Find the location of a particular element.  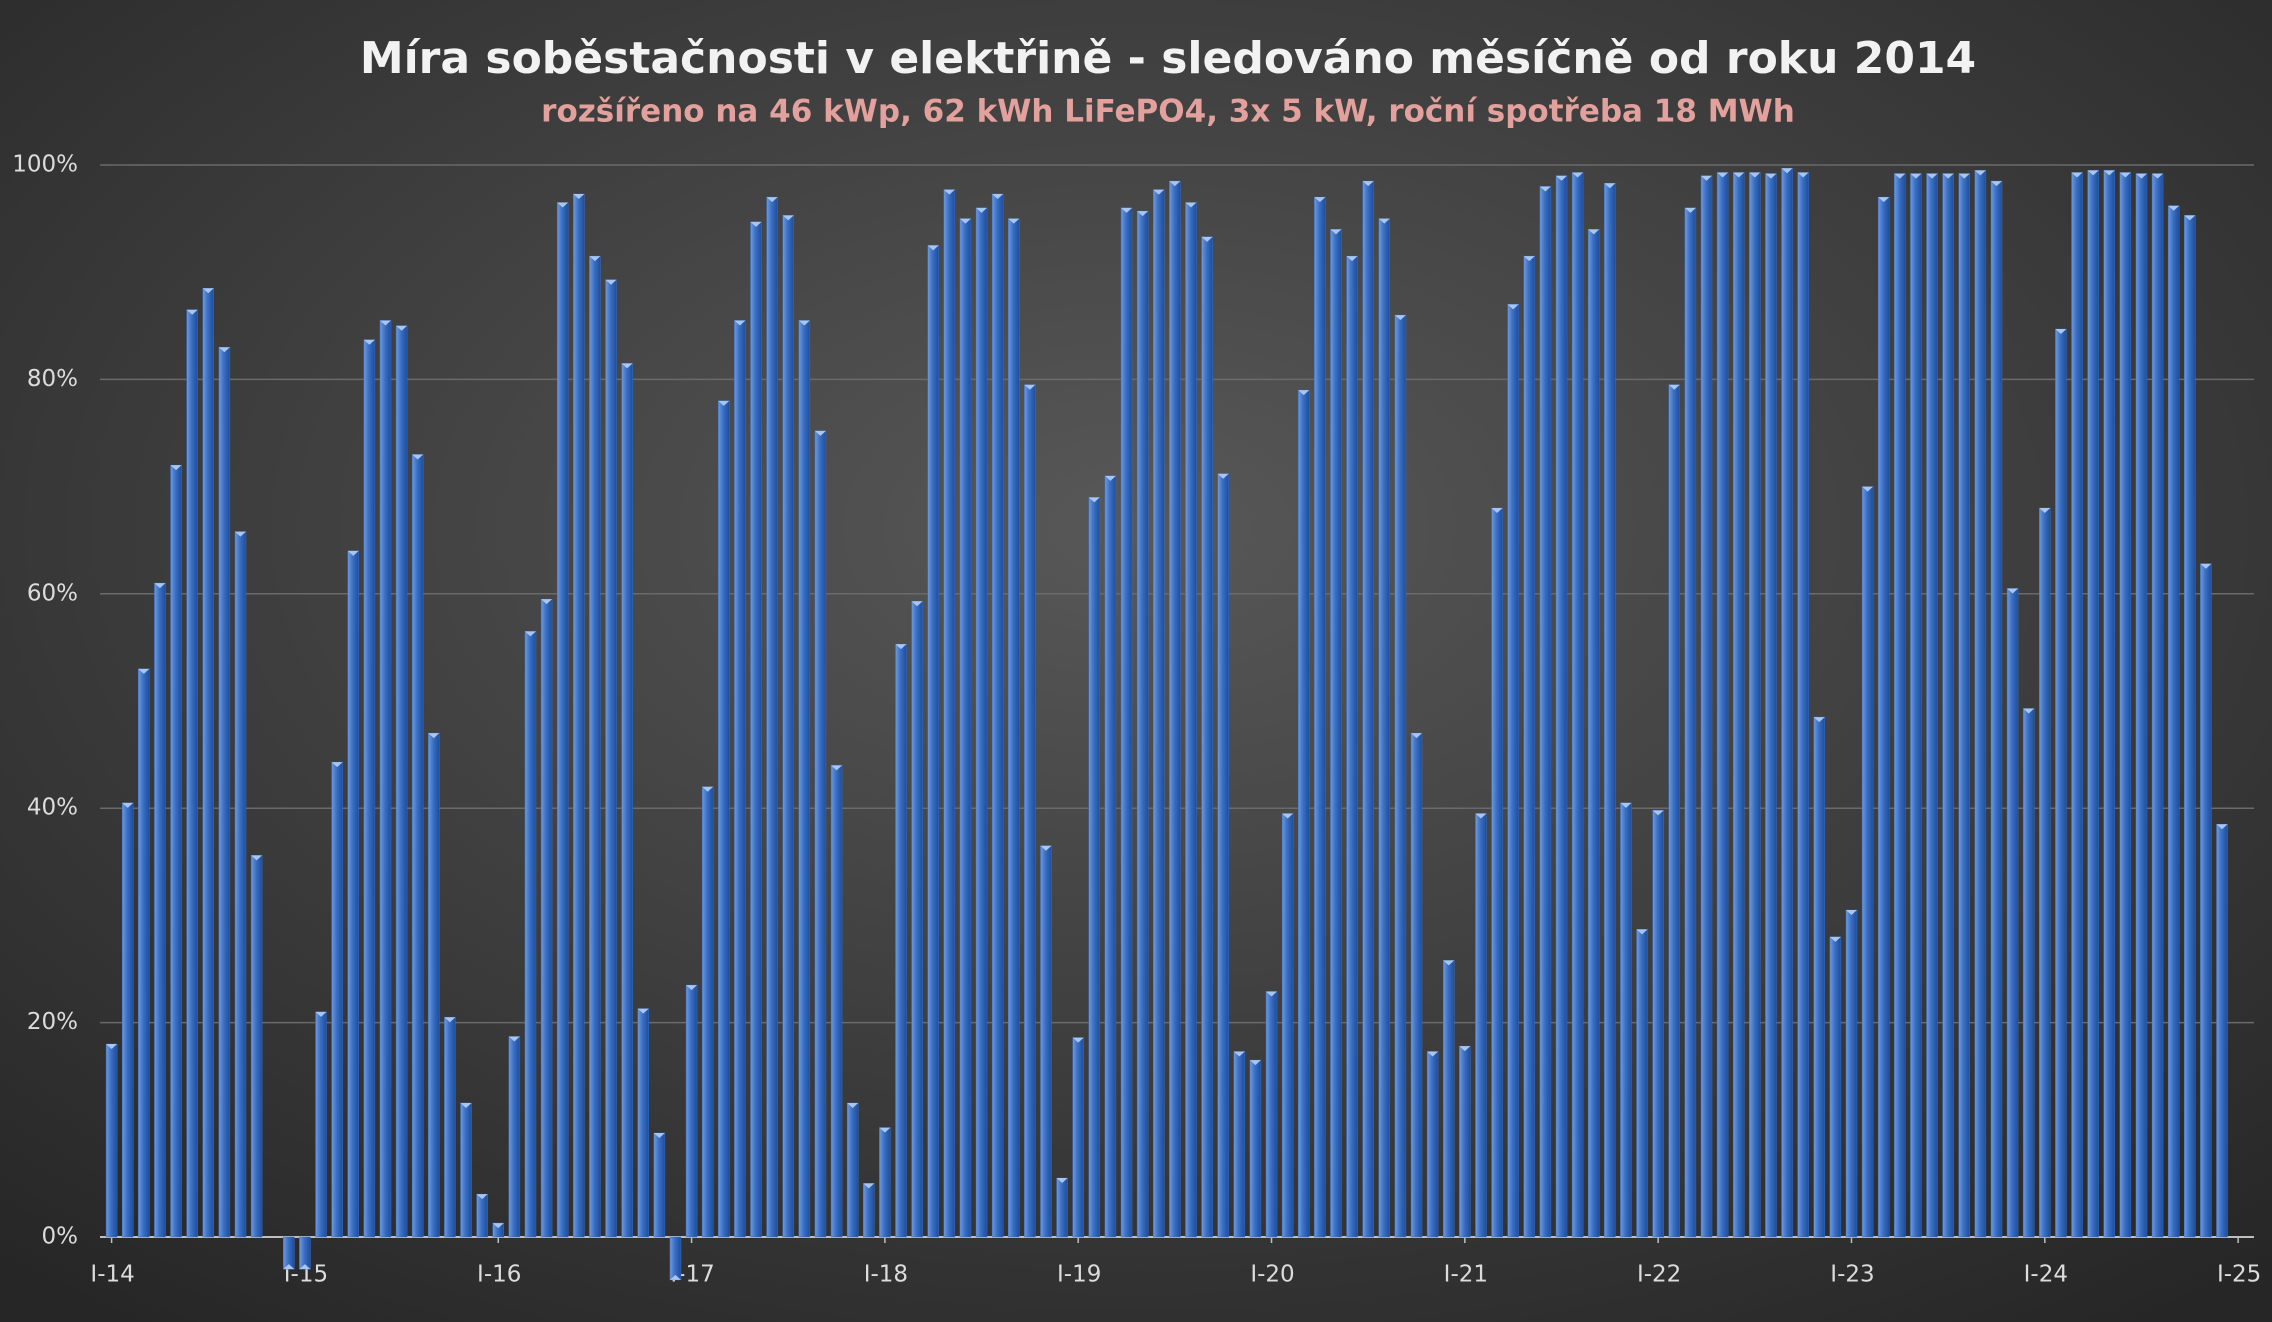

x-tick-label: I-25 is located at coordinates (2239, 1275).